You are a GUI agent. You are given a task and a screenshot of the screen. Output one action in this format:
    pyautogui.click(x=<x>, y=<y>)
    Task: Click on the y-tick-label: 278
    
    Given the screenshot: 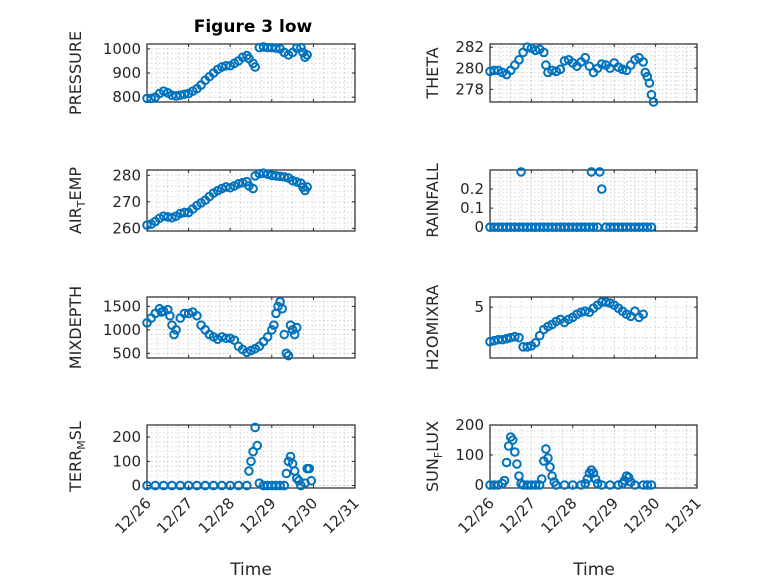 What is the action you would take?
    pyautogui.click(x=469, y=89)
    